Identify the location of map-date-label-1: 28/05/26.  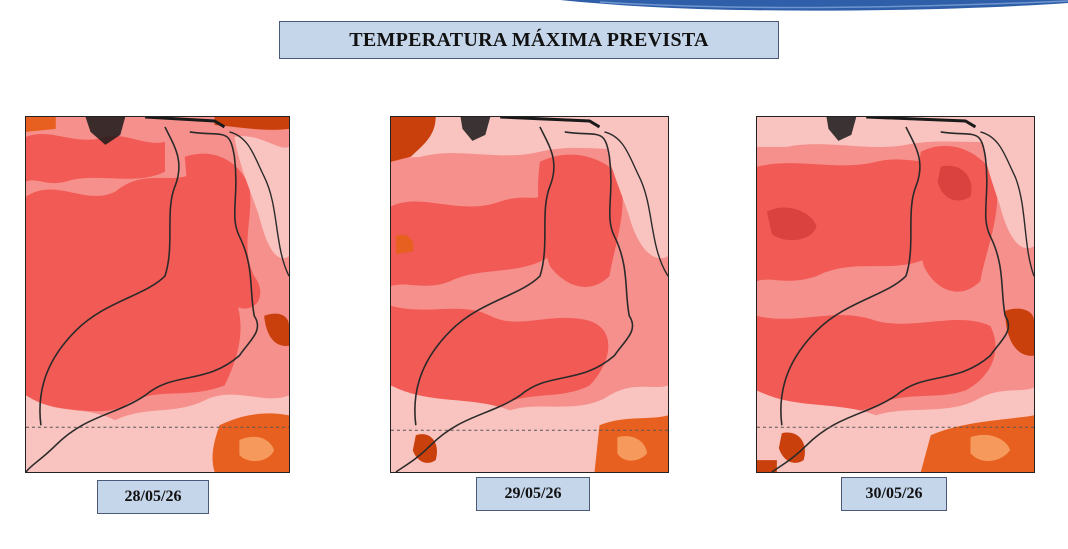
(153, 497).